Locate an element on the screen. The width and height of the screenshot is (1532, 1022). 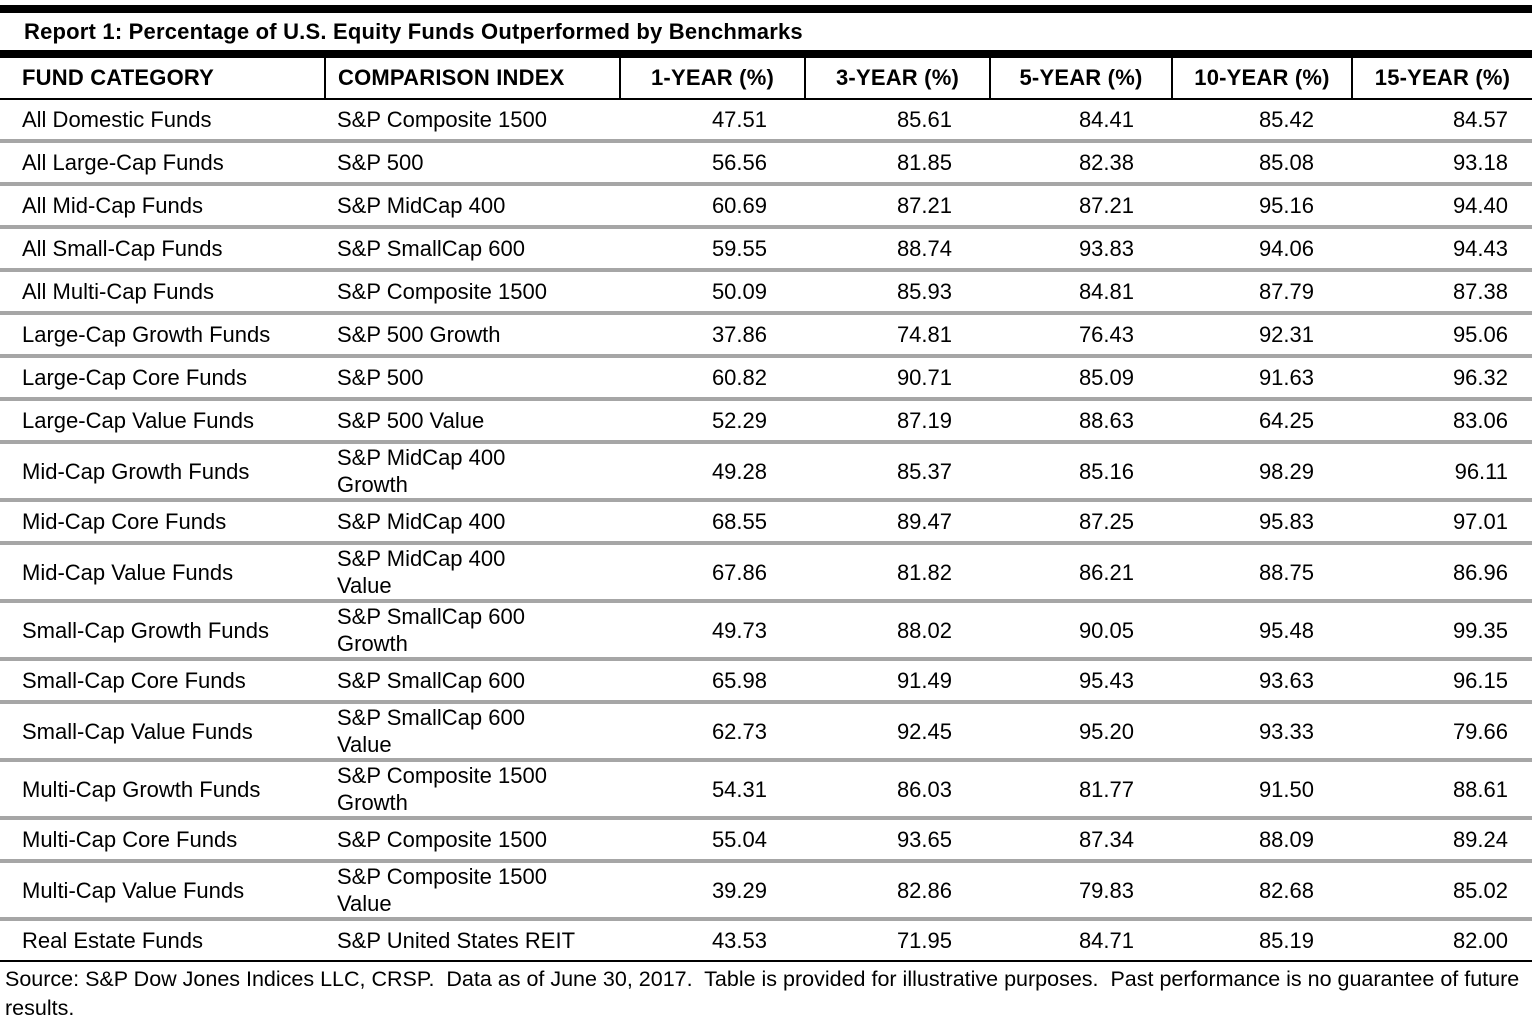
value-5-year-cell: 93.83 is located at coordinates (1081, 249).